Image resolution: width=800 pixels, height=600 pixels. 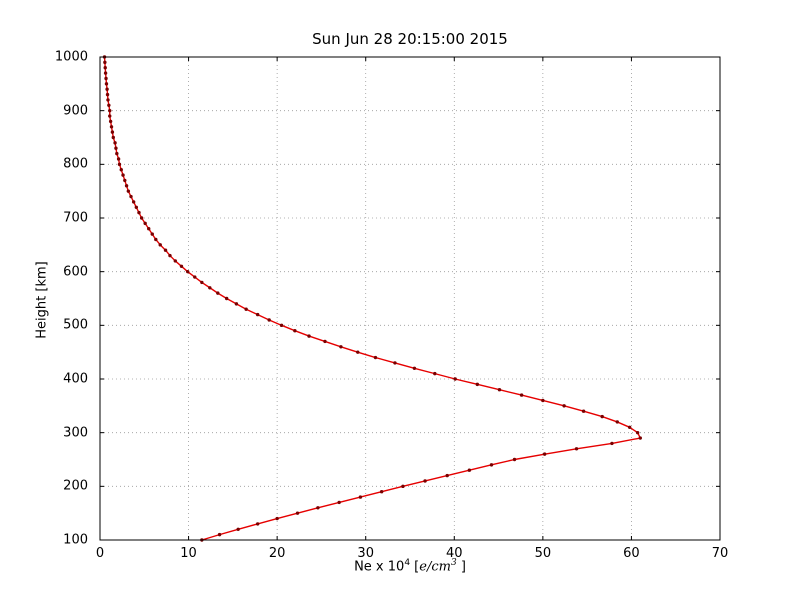 What do you see at coordinates (75, 540) in the screenshot?
I see `y-tick-label: 100` at bounding box center [75, 540].